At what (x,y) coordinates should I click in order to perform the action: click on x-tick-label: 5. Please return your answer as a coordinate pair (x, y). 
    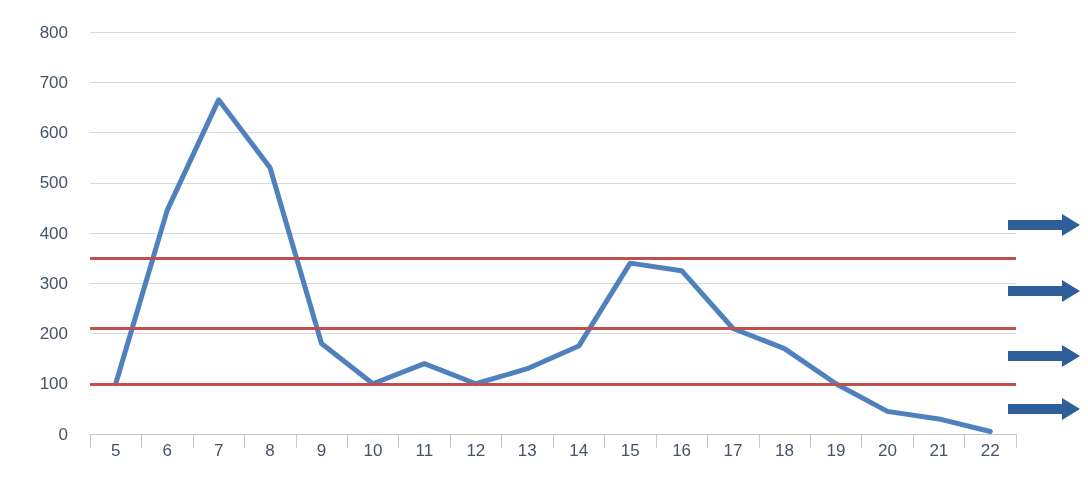
    Looking at the image, I should click on (115, 450).